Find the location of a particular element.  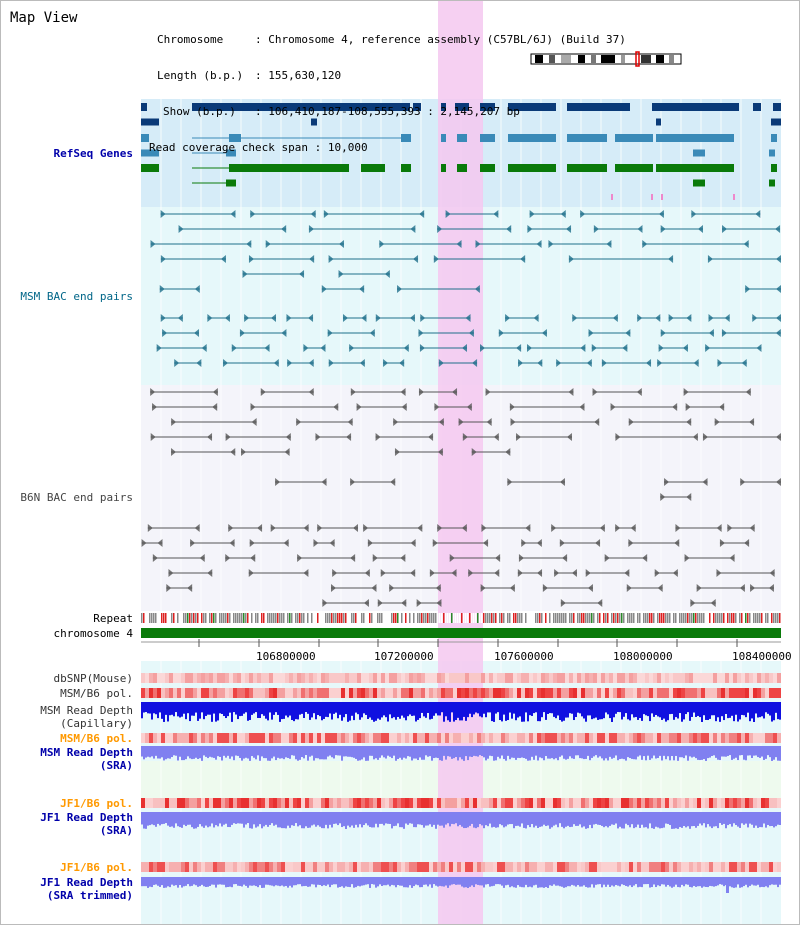

track-label-jf1-b6-pol-trim: JF1/B6 pol. is located at coordinates (96, 867).